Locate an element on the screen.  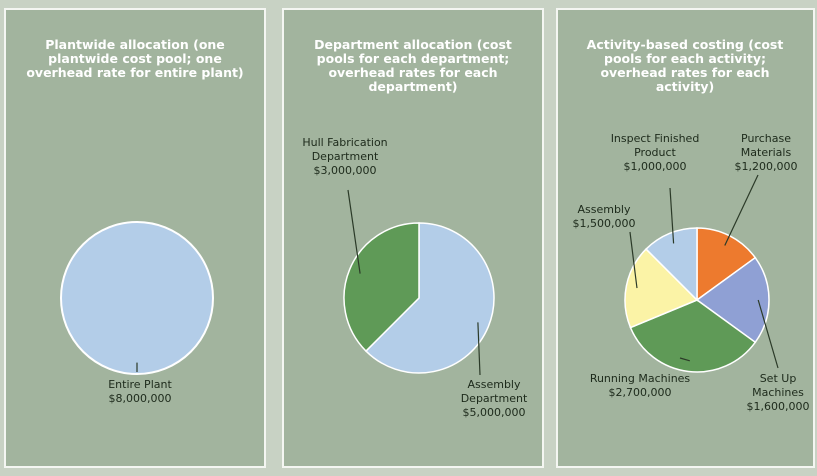
category-label: Inspect Finished Product is located at coordinates (655, 145).